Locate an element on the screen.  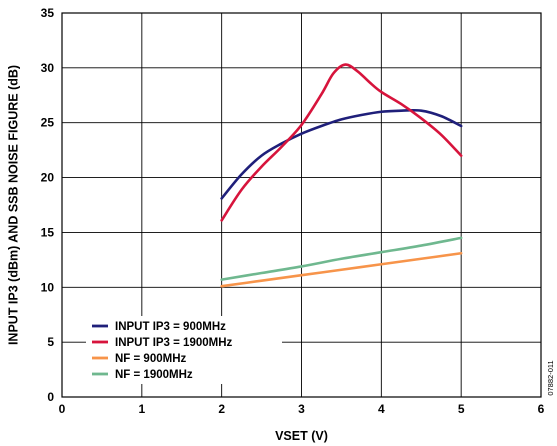
legend-label-0: INPUT IP3 = 900MHz is located at coordinates (170, 327).